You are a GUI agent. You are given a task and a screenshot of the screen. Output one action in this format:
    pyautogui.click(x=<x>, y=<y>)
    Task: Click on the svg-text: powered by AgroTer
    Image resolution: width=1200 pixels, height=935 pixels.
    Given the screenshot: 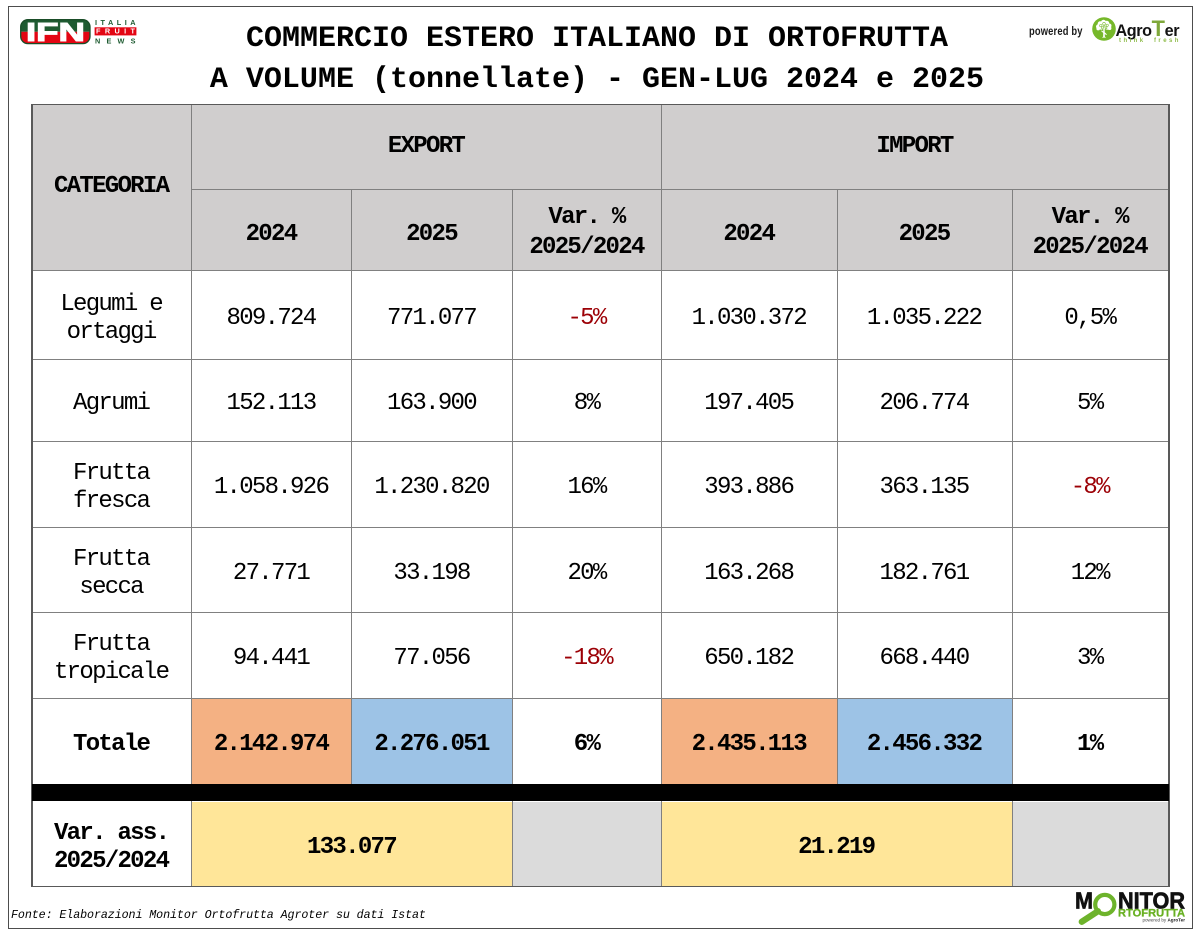 What is the action you would take?
    pyautogui.click(x=1163, y=919)
    